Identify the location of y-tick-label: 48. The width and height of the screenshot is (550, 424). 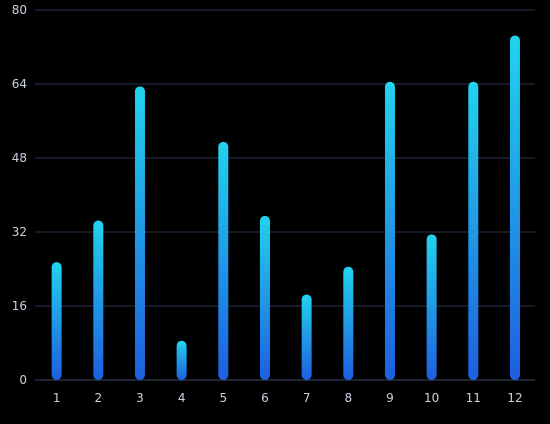
(19, 158).